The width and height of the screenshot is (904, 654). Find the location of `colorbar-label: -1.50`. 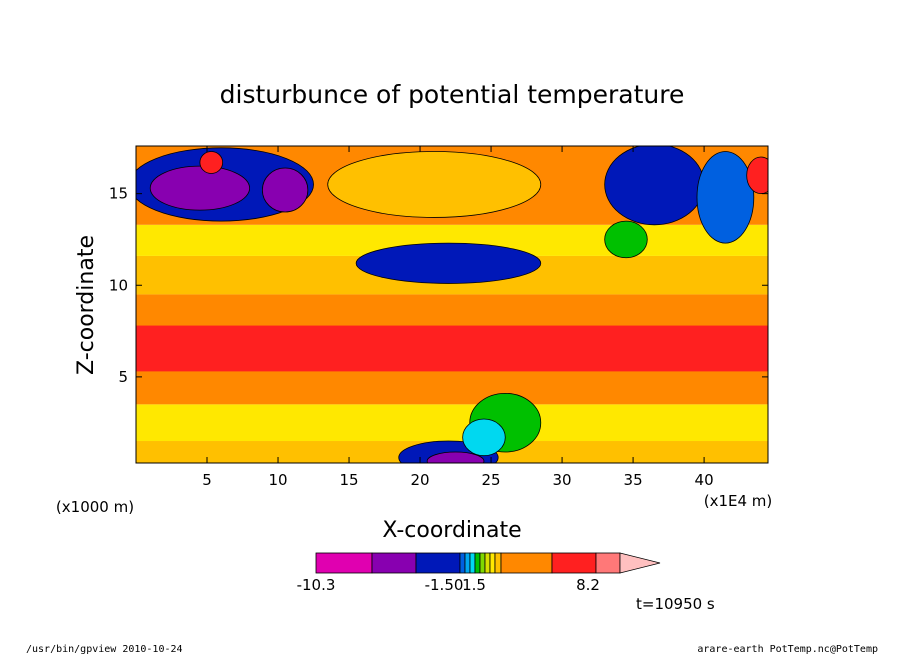

colorbar-label: -1.50 is located at coordinates (444, 585).